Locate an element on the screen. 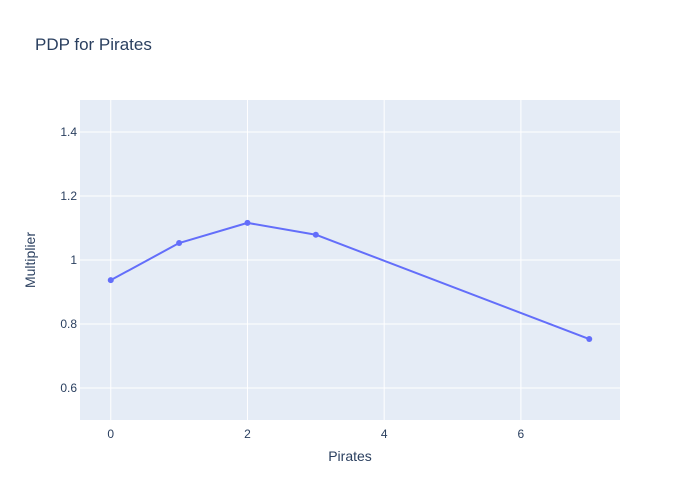 The width and height of the screenshot is (700, 500). x-axis-title: Pirates is located at coordinates (350, 456).